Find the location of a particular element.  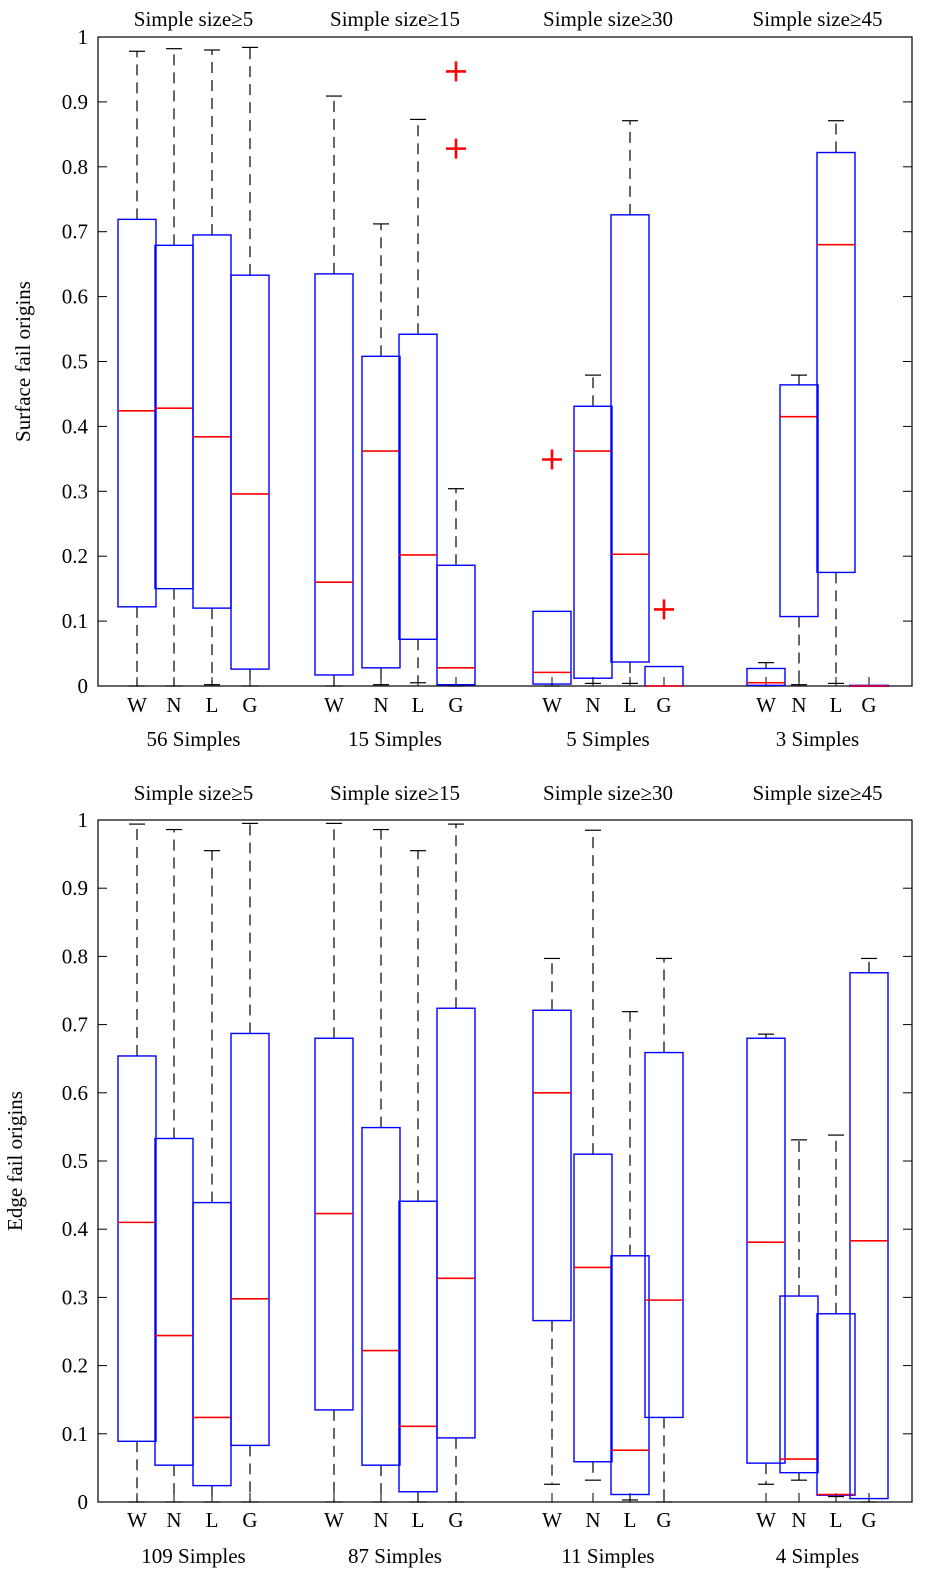

group-count-label: 11 Simples is located at coordinates (607, 1556).